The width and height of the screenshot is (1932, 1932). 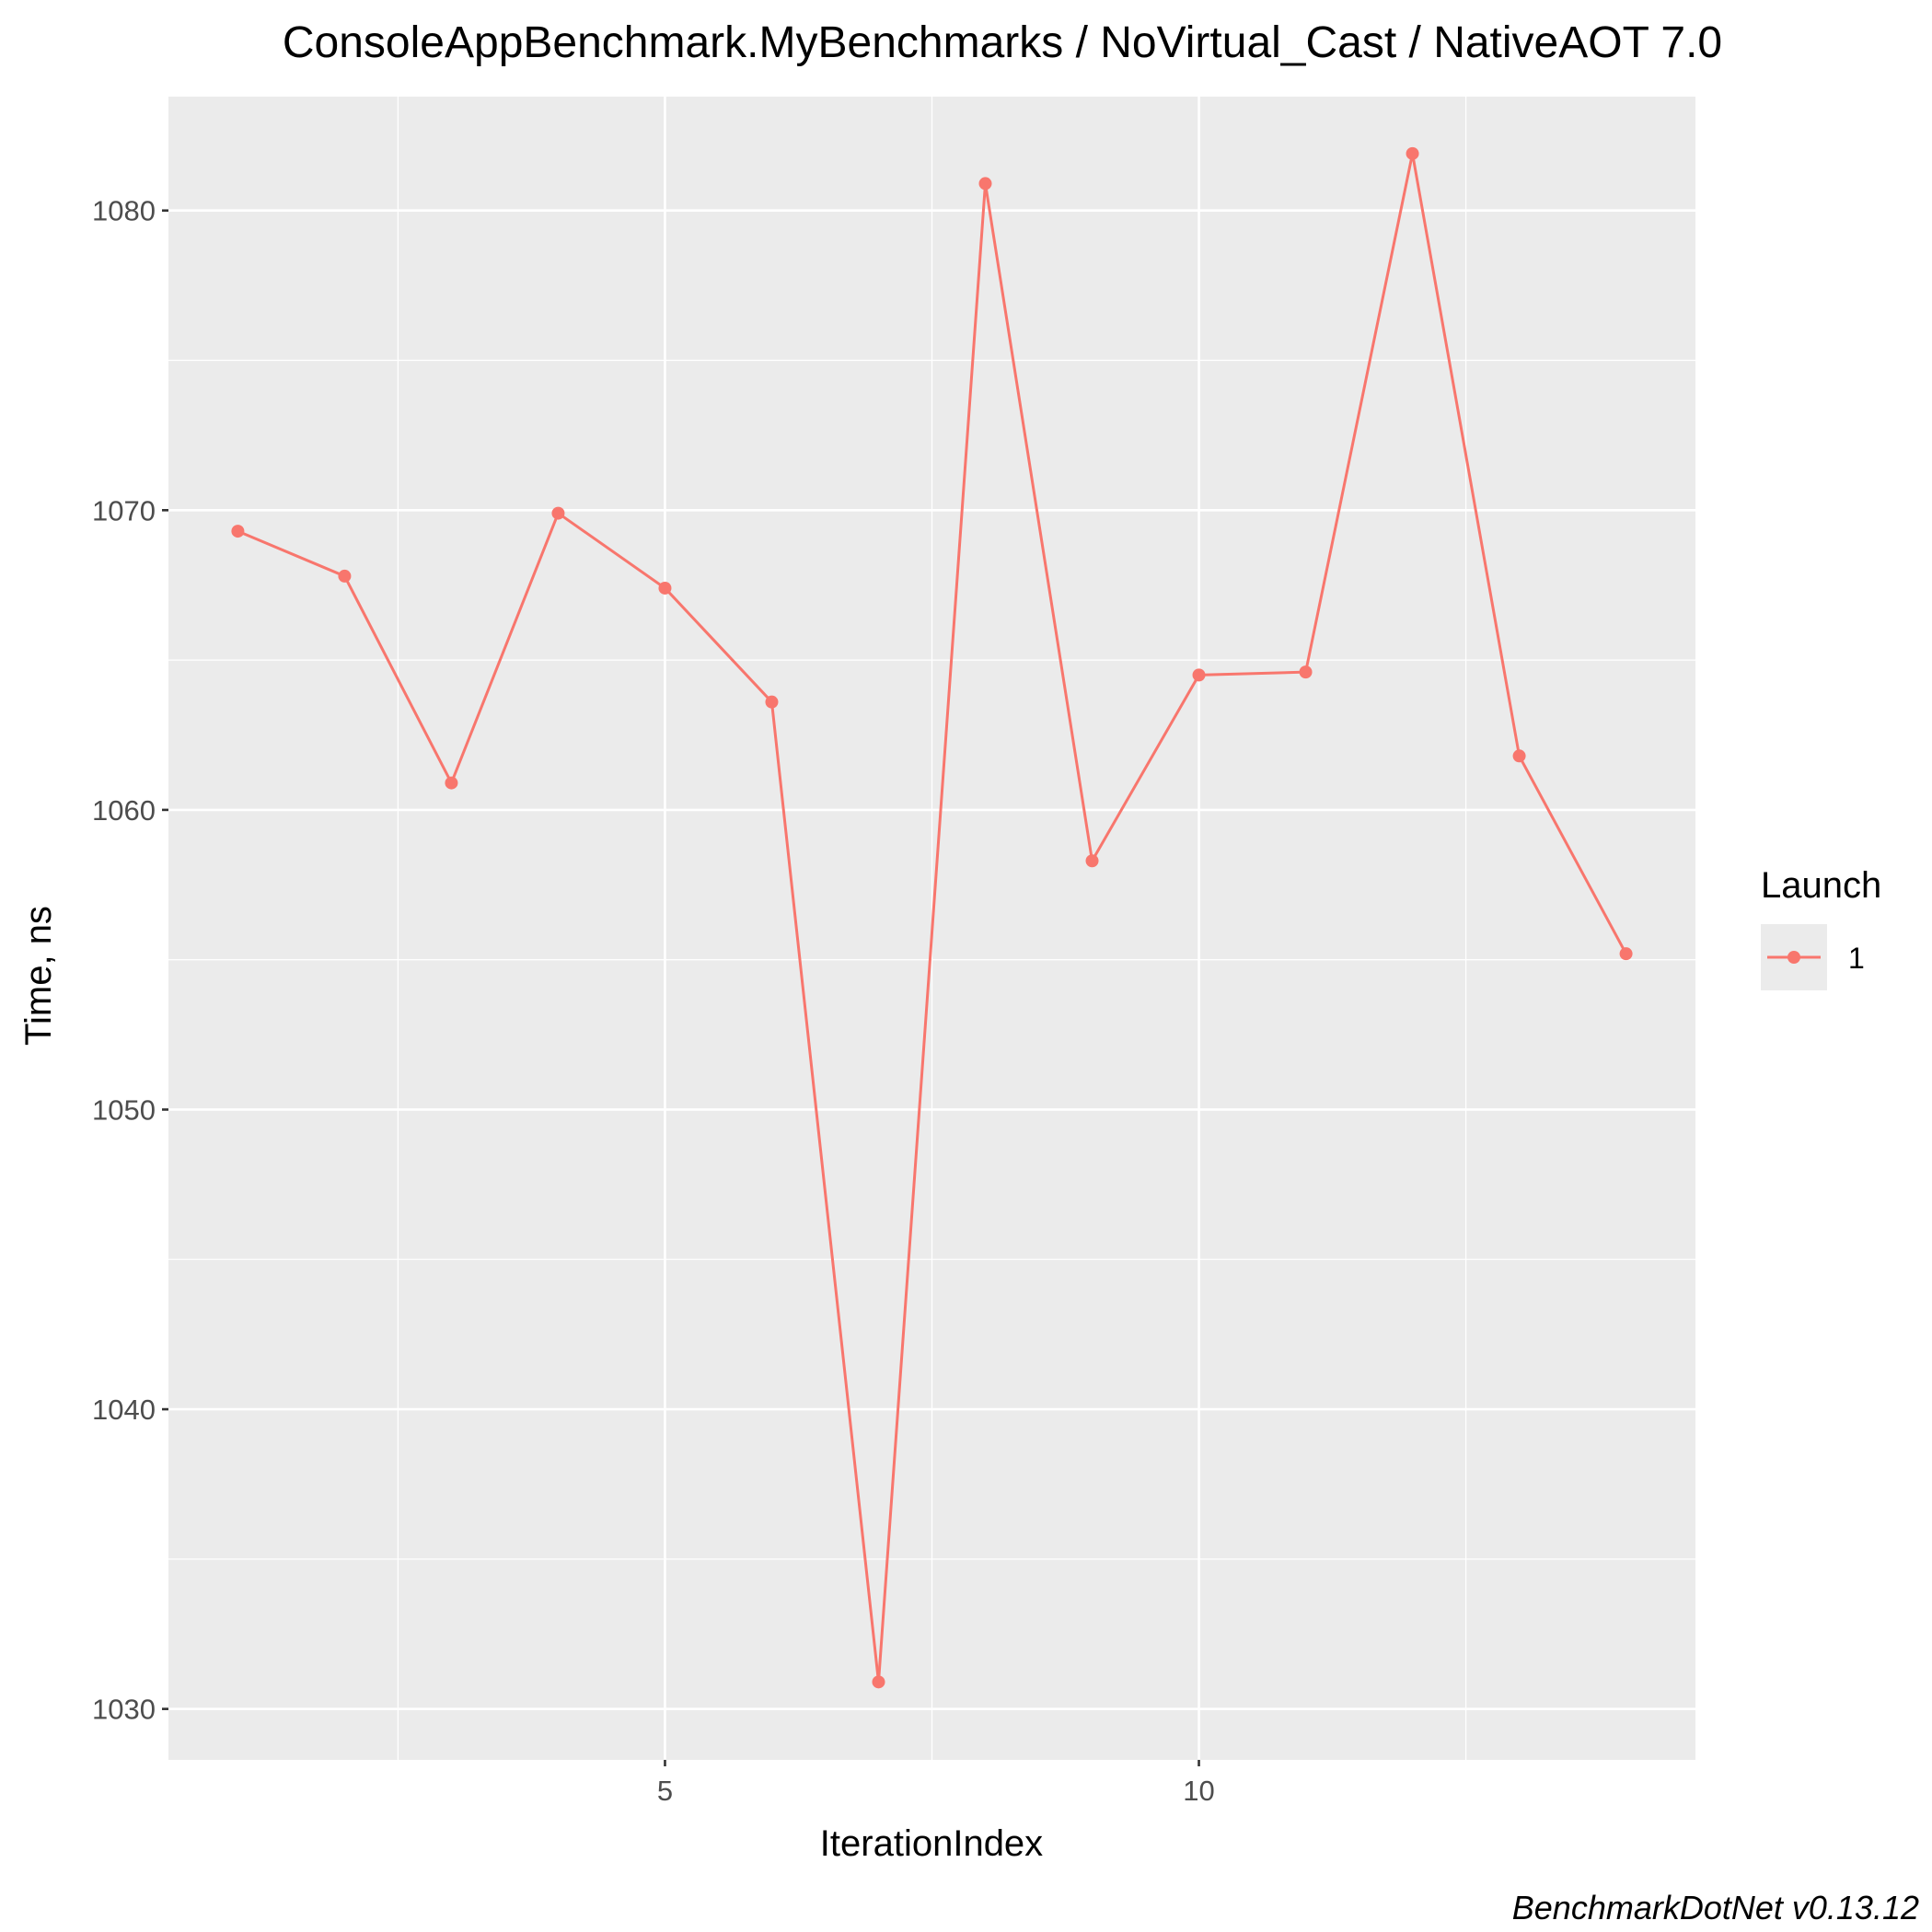 What do you see at coordinates (665, 1791) in the screenshot?
I see `x-tick-label: 5` at bounding box center [665, 1791].